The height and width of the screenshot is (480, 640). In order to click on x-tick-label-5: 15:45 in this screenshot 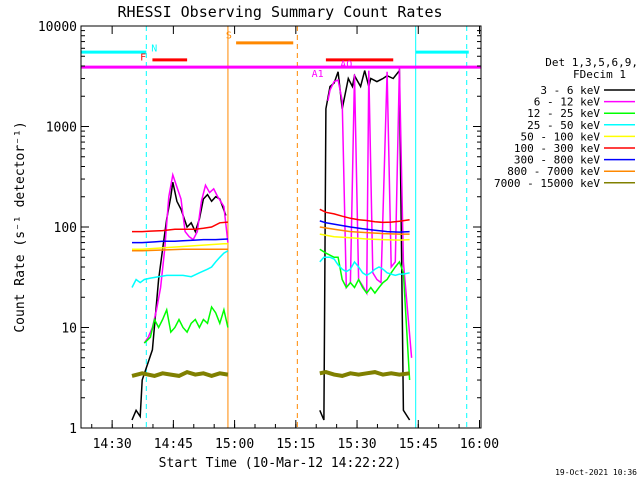, I will do `click(418, 444)`.